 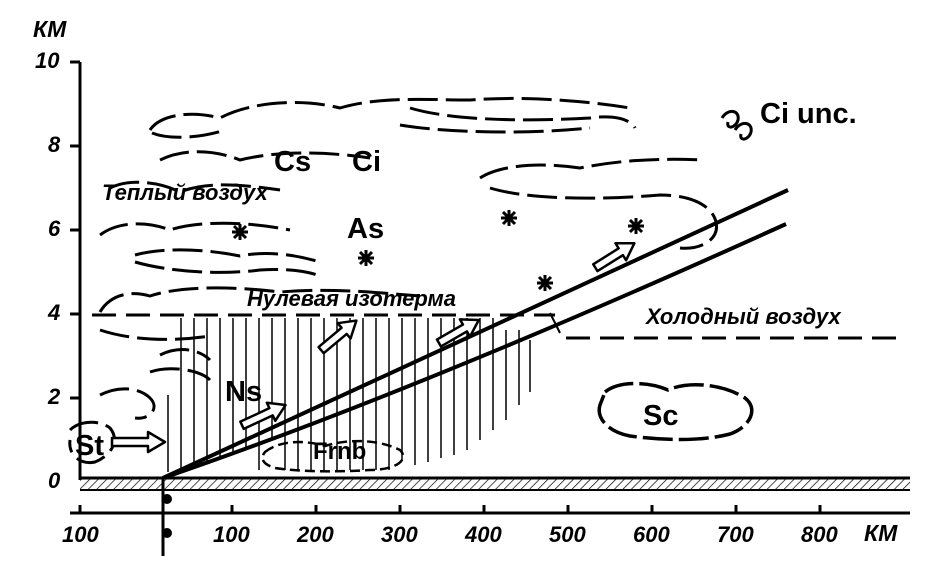 What do you see at coordinates (54, 480) in the screenshot?
I see `y-tick-label: 0` at bounding box center [54, 480].